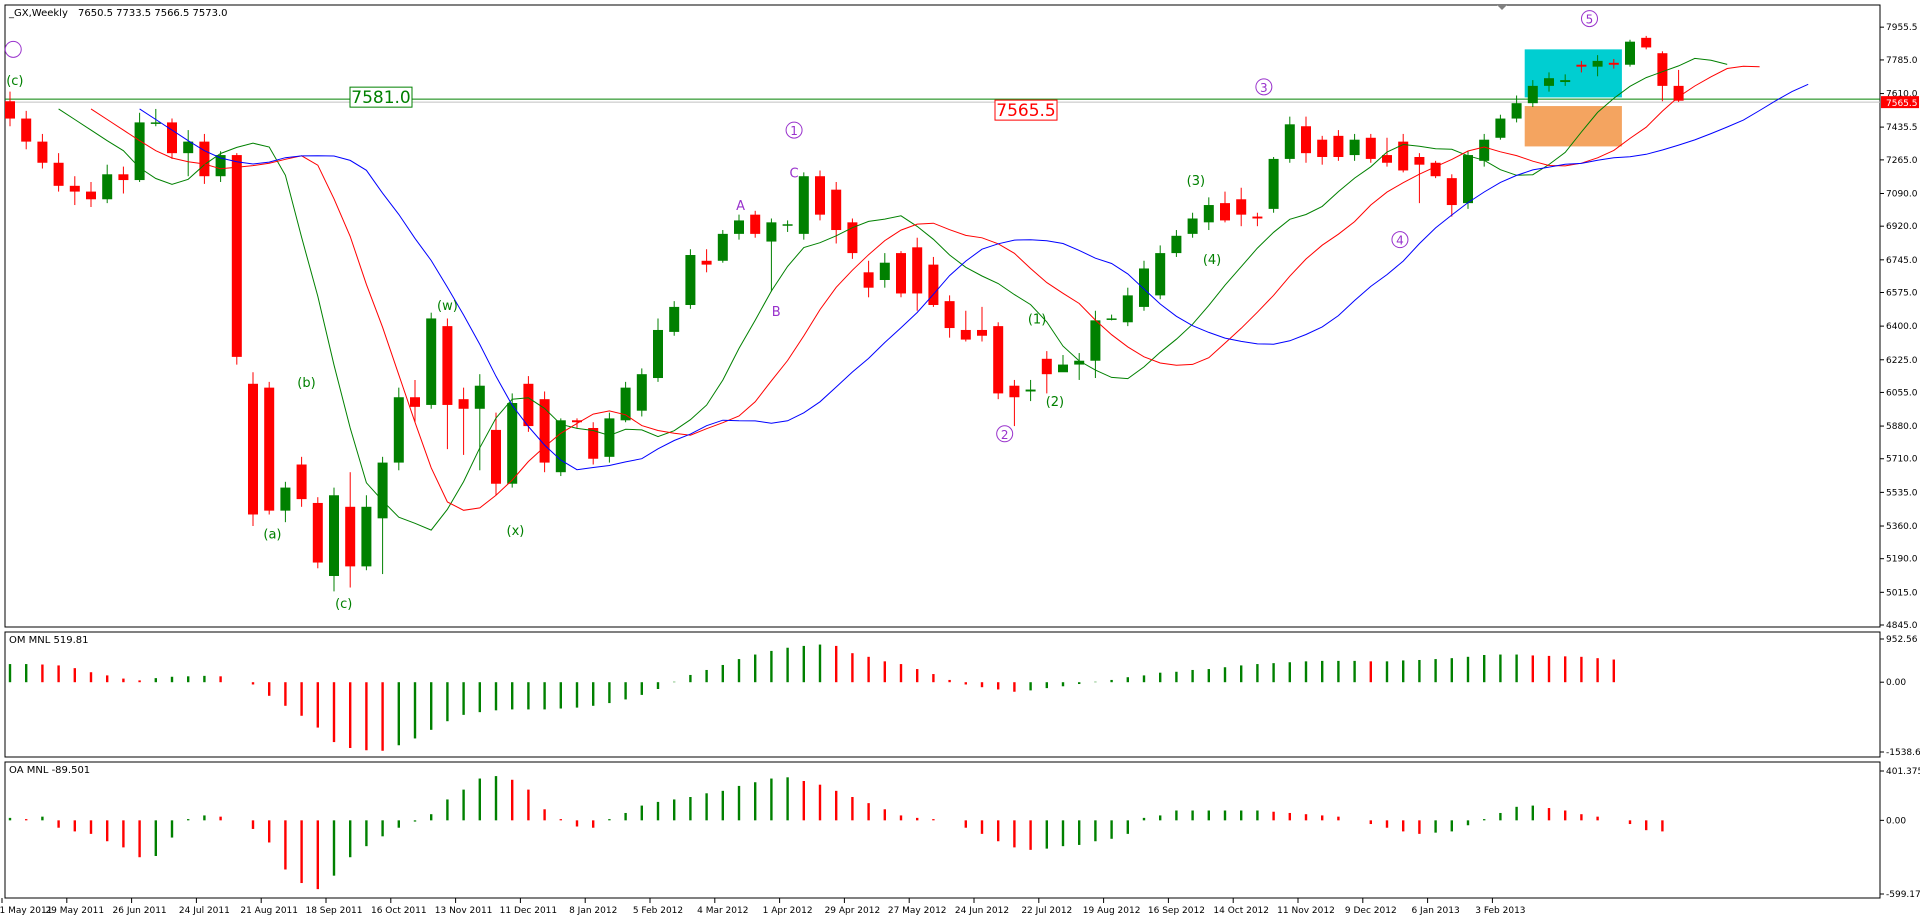  What do you see at coordinates (1026, 110) in the screenshot?
I see `hline-label-1: 7565.5` at bounding box center [1026, 110].